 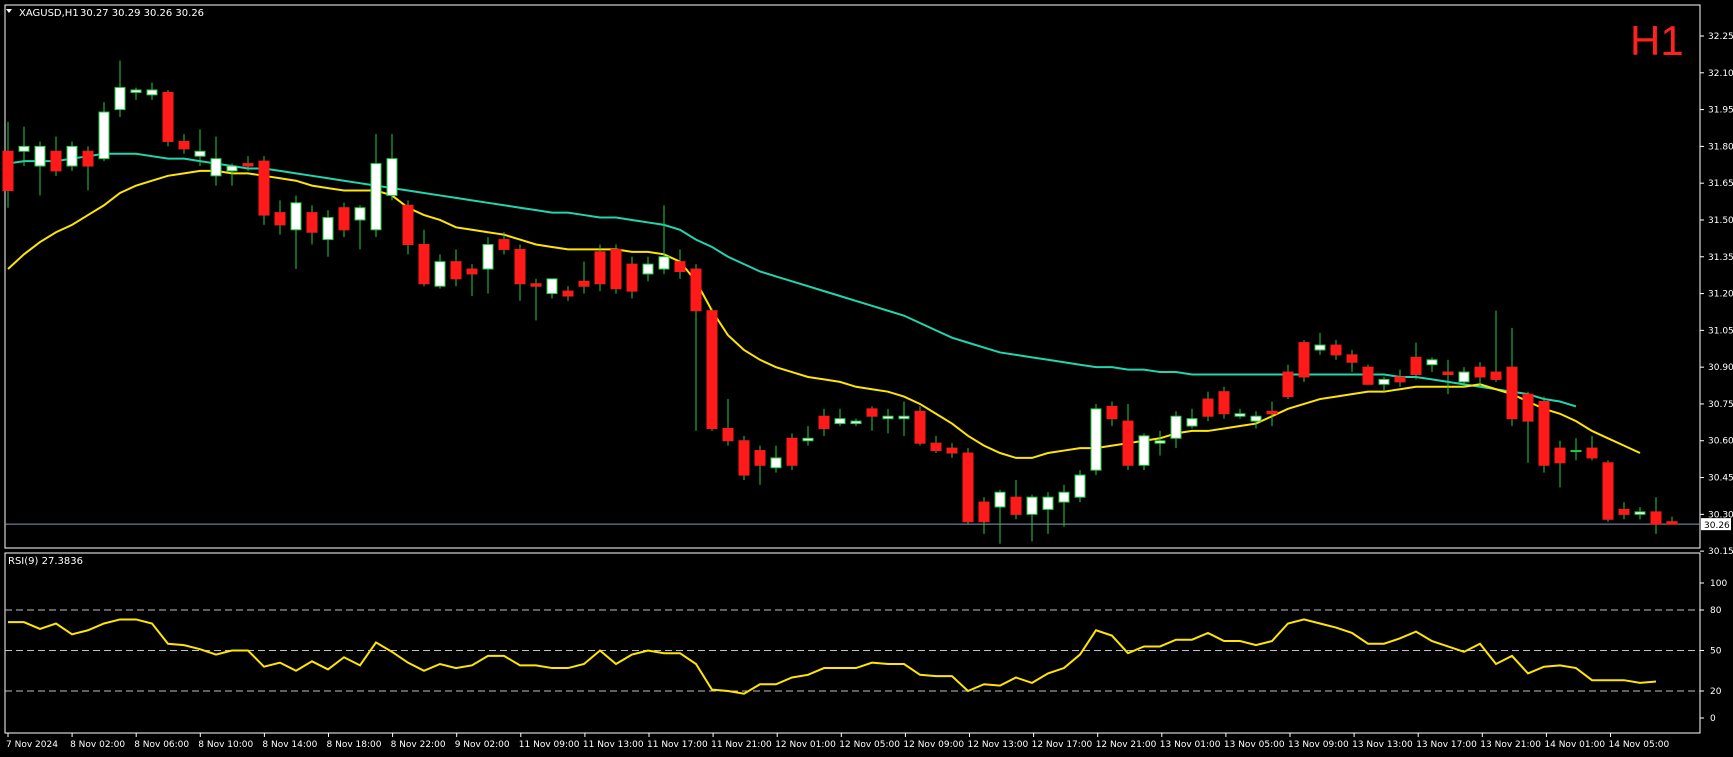 What do you see at coordinates (1720, 221) in the screenshot?
I see `price-tick-label: 31.50` at bounding box center [1720, 221].